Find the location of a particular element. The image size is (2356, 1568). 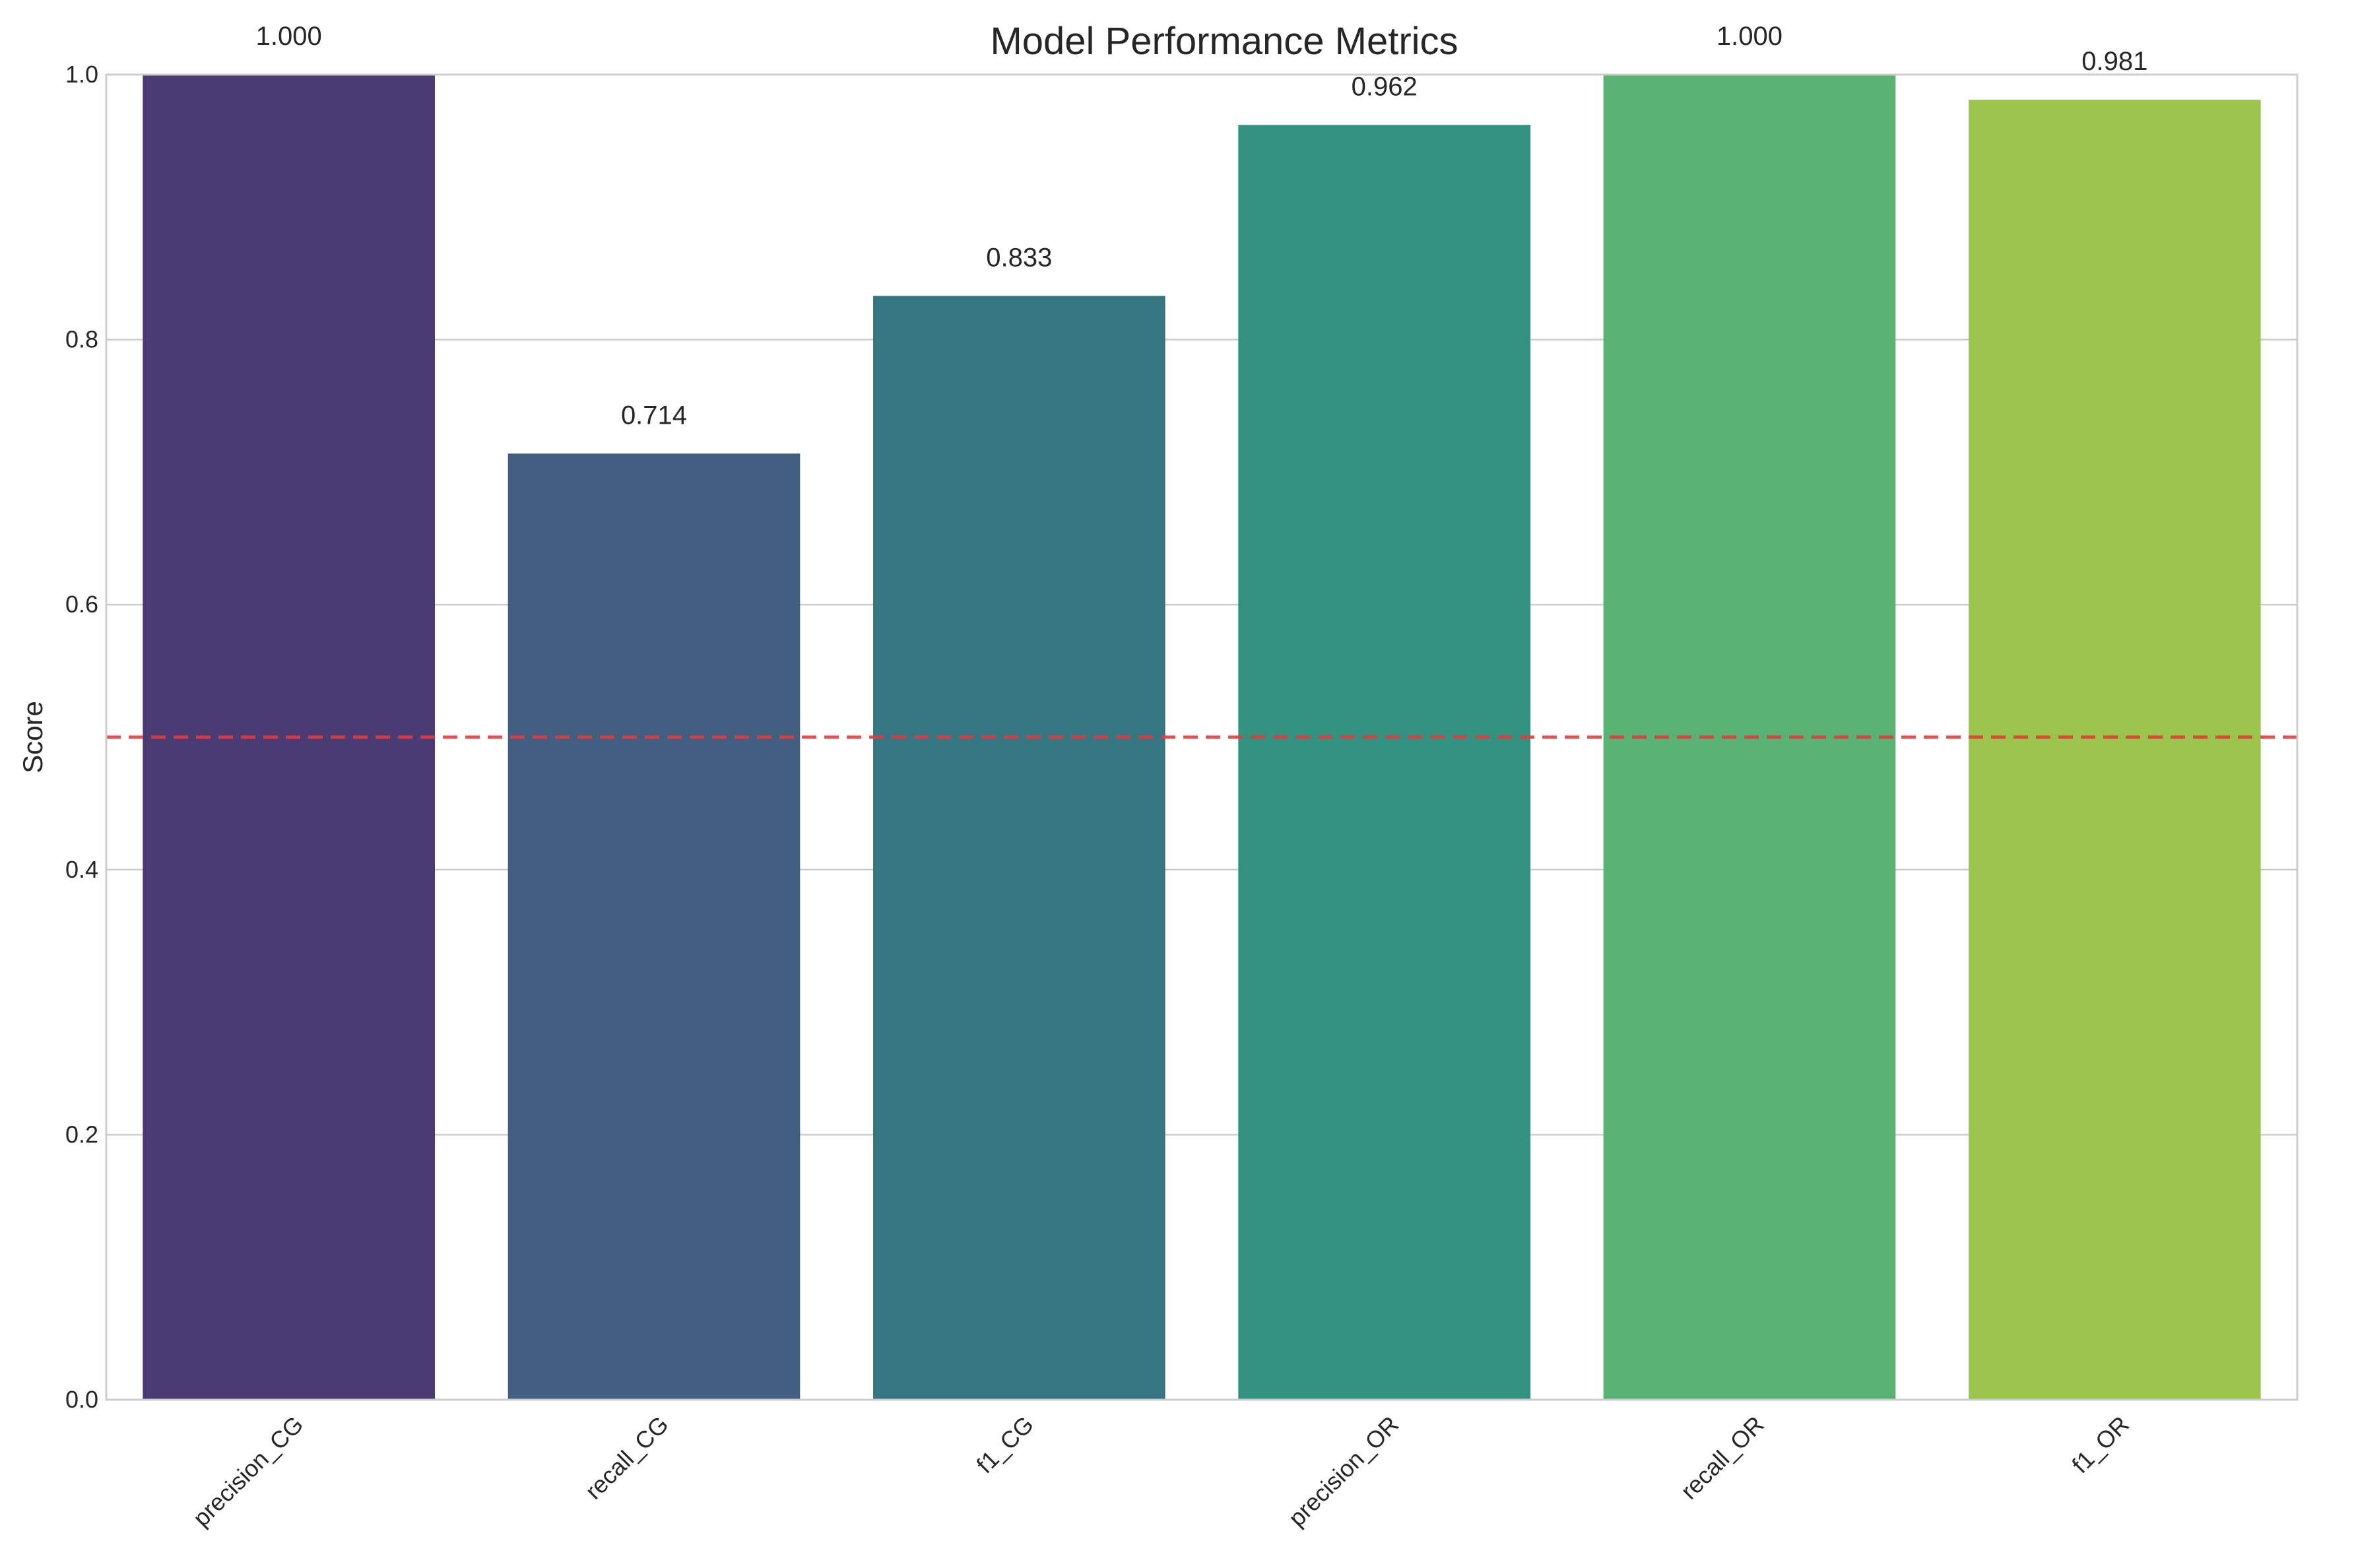

bar-precision_OR is located at coordinates (1384, 762).